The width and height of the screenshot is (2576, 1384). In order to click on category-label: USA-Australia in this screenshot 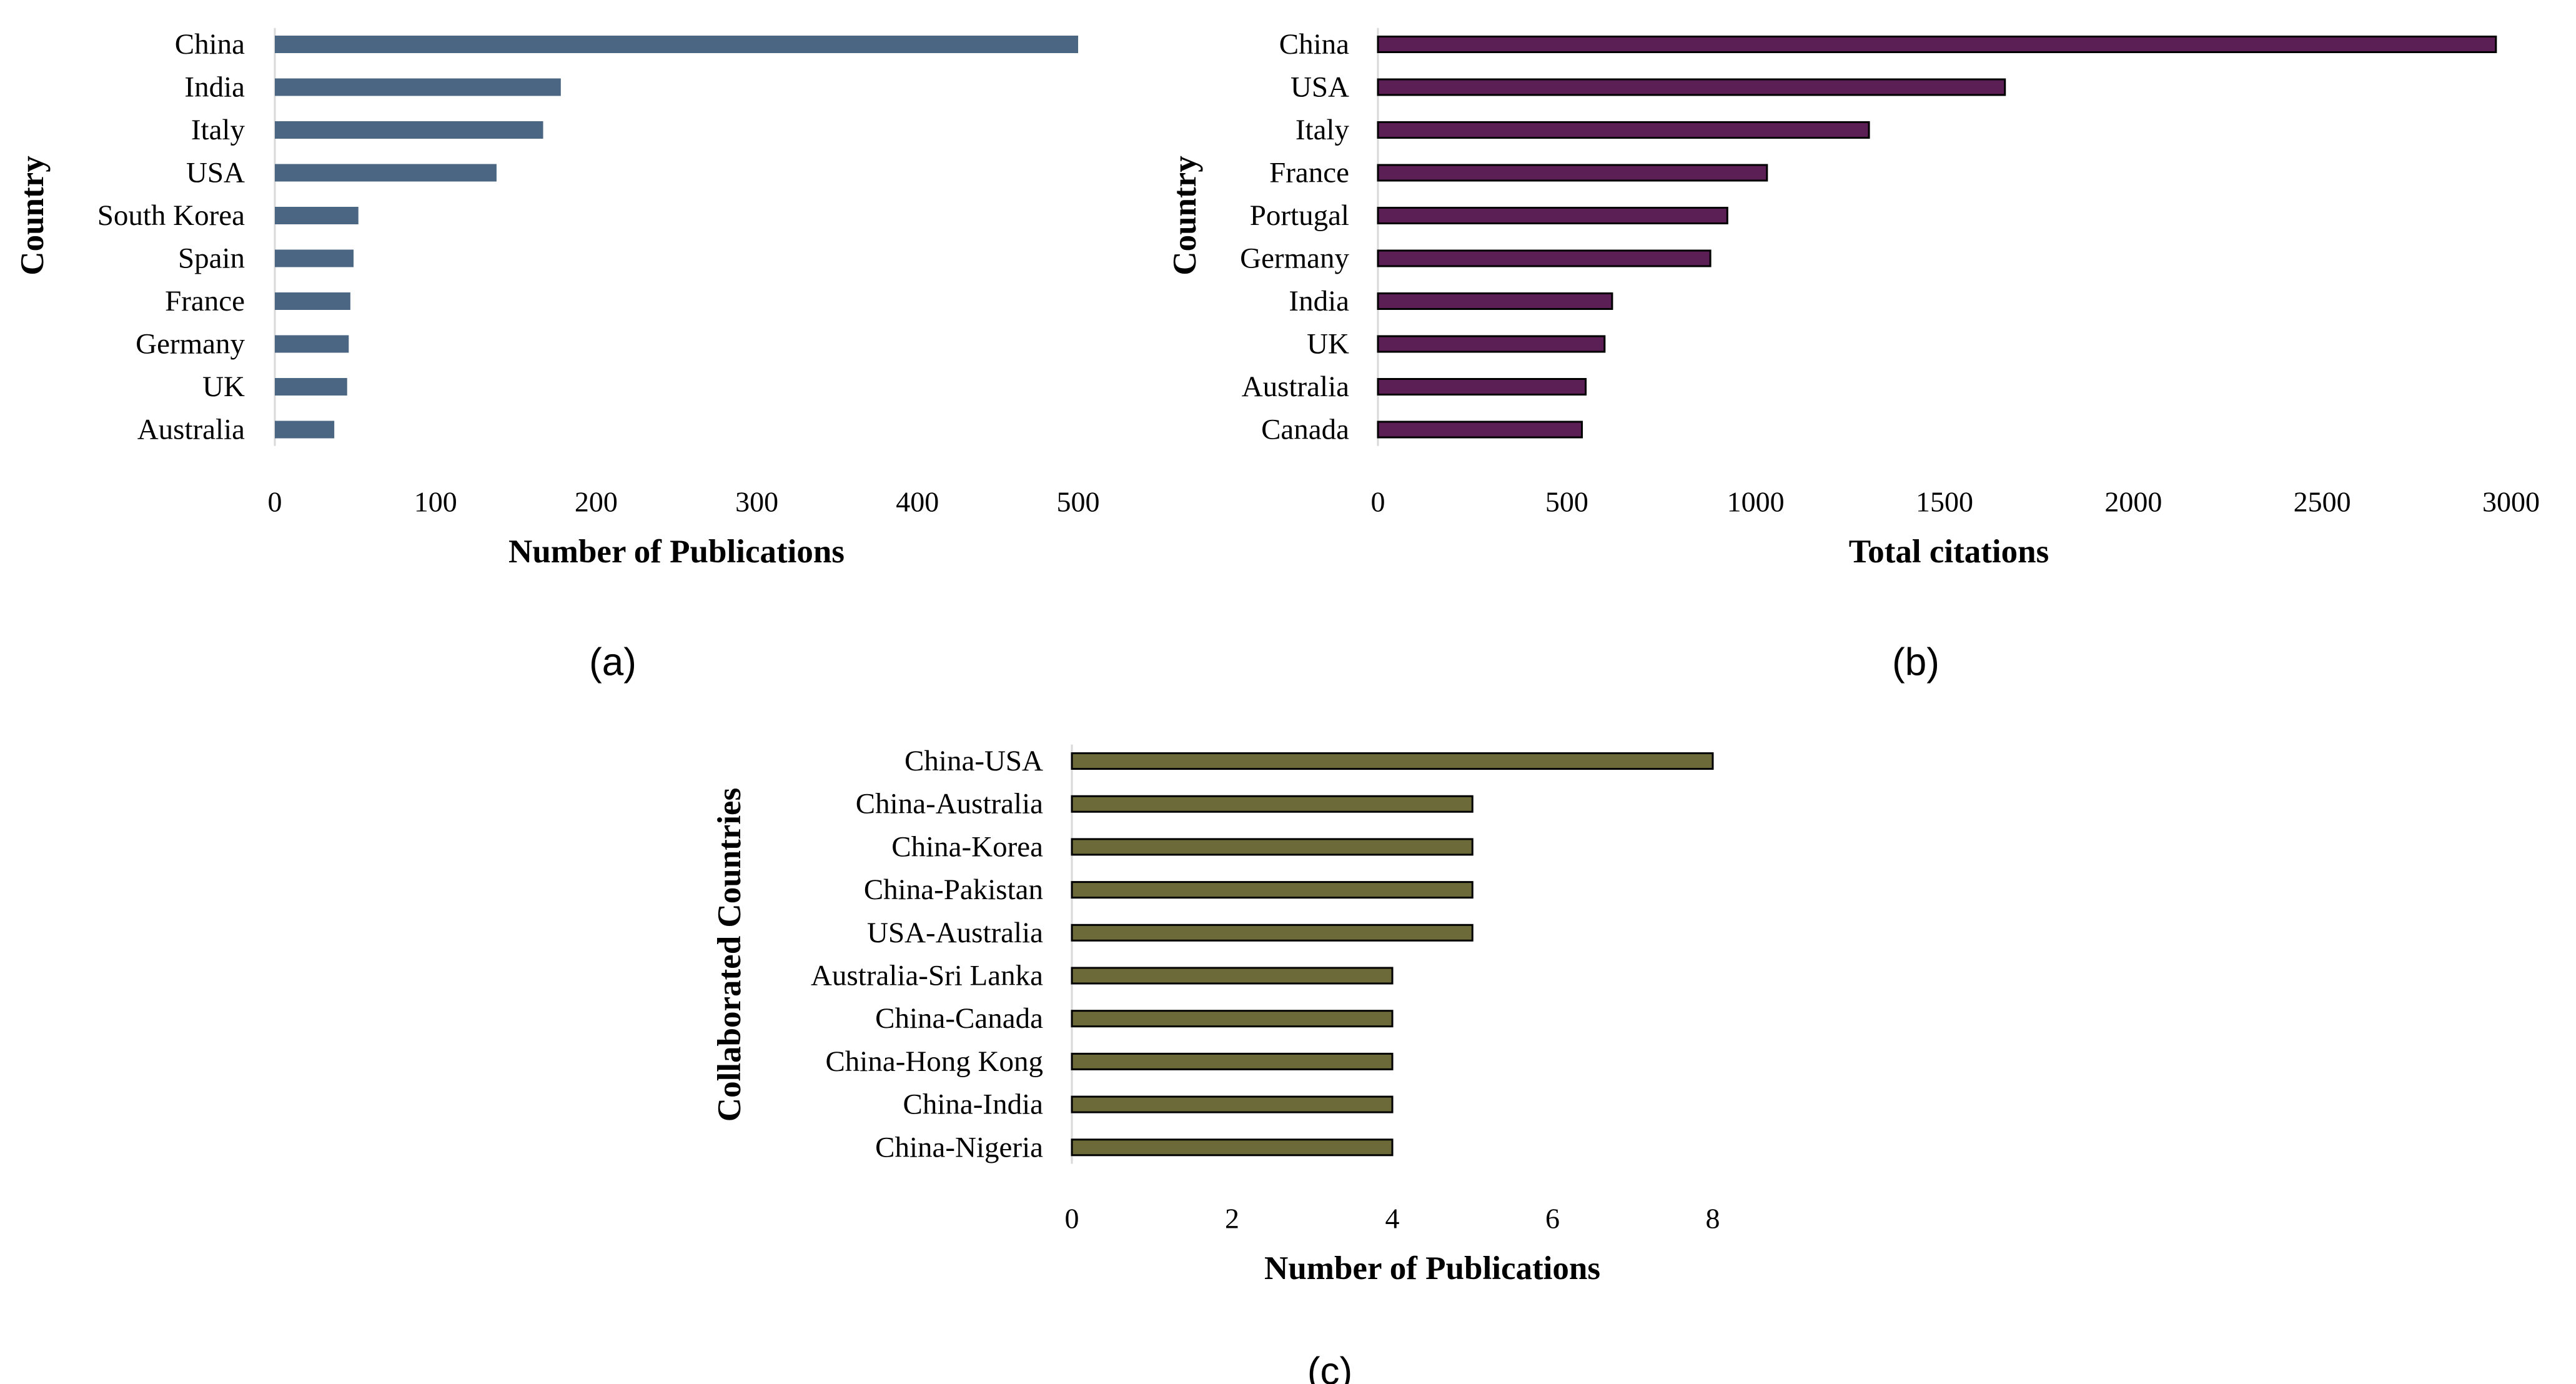, I will do `click(955, 933)`.